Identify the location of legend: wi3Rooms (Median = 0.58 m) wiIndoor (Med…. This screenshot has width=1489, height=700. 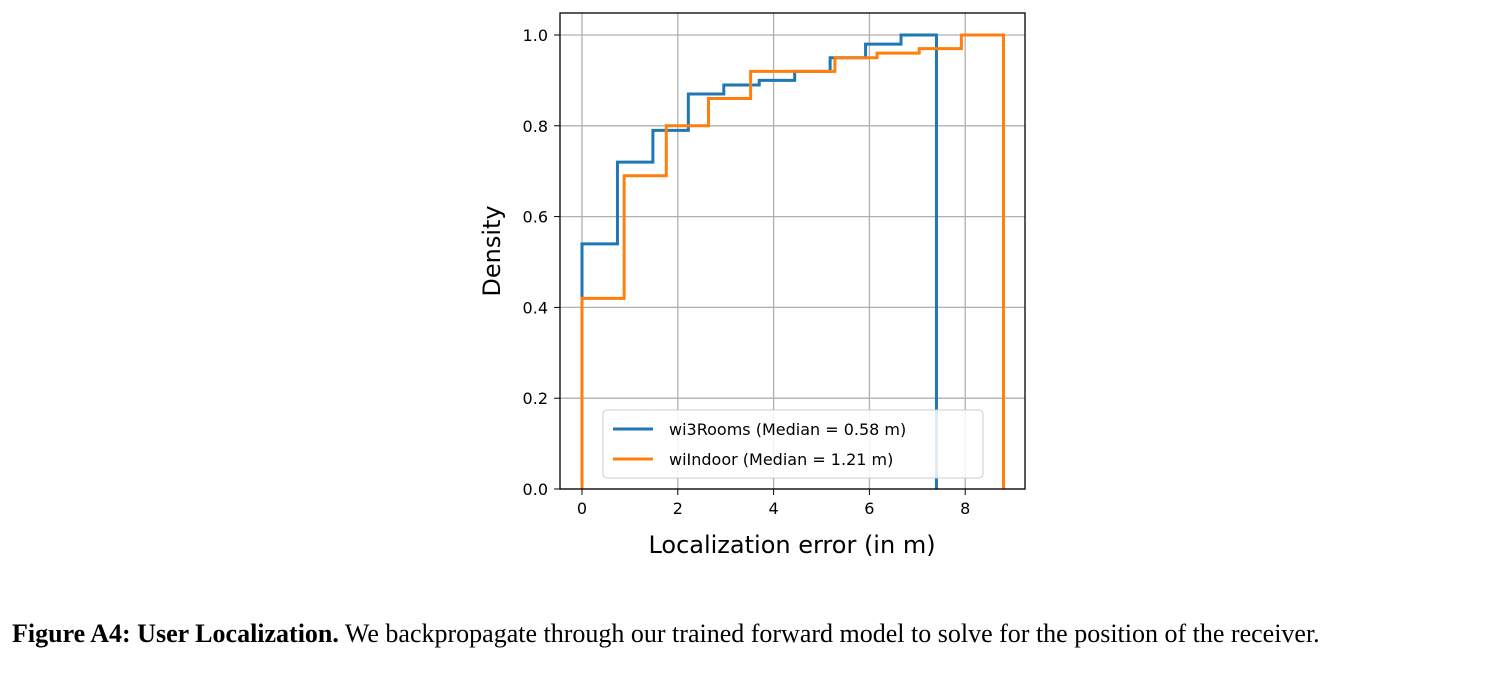
(793, 444).